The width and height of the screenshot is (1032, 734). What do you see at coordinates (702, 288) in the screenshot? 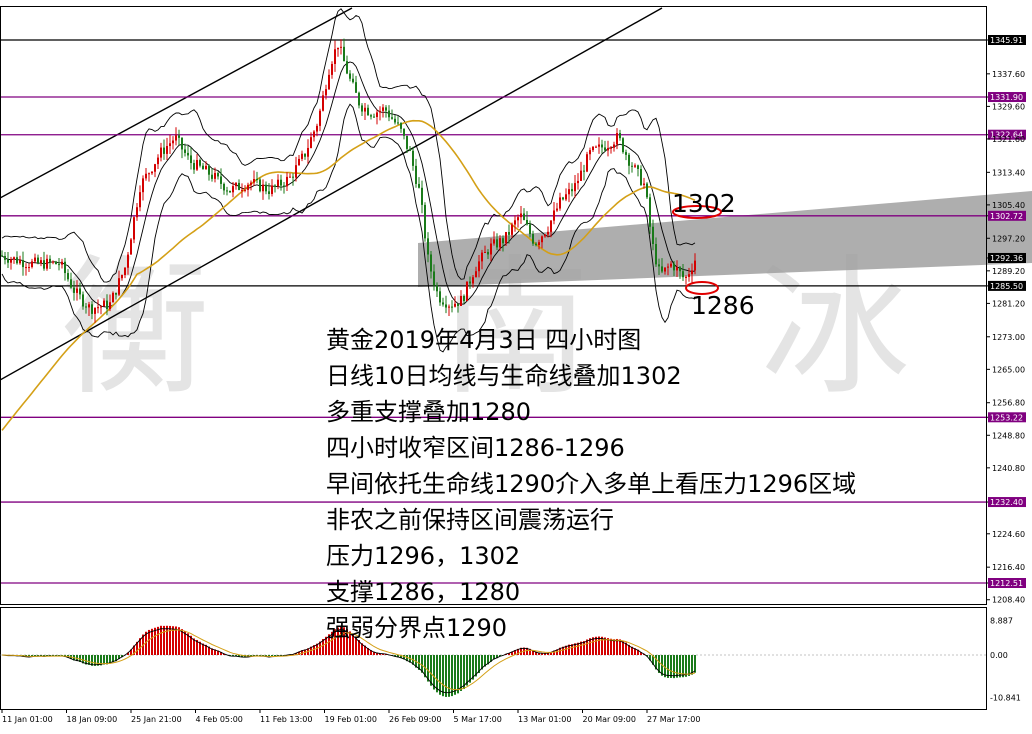
I see `marker-1286-ellipse` at bounding box center [702, 288].